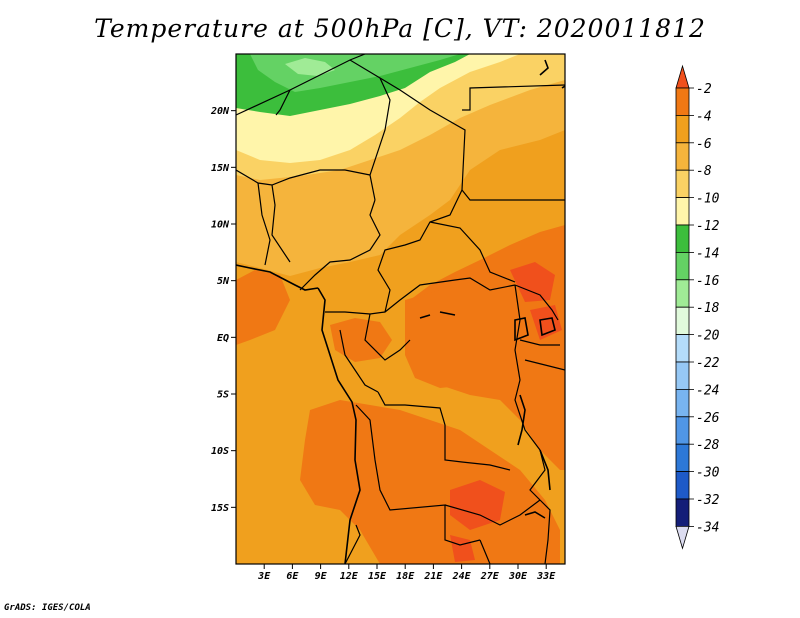 This screenshot has width=800, height=618. What do you see at coordinates (310, 67) in the screenshot?
I see `band-minus18-to-minus16` at bounding box center [310, 67].